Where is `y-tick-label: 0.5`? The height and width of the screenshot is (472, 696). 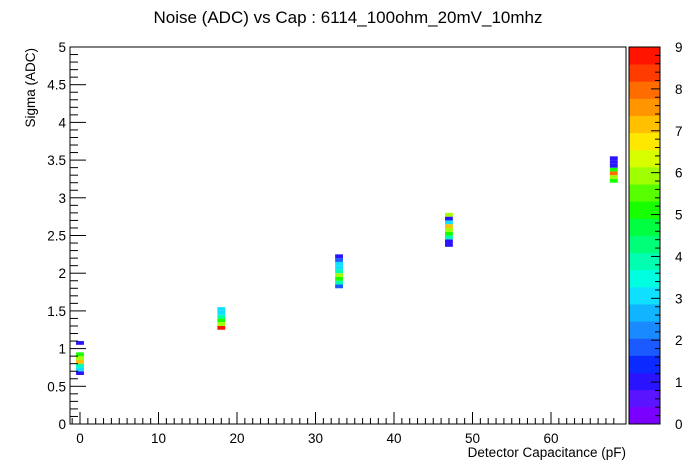
y-tick-label: 0.5 is located at coordinates (56, 386).